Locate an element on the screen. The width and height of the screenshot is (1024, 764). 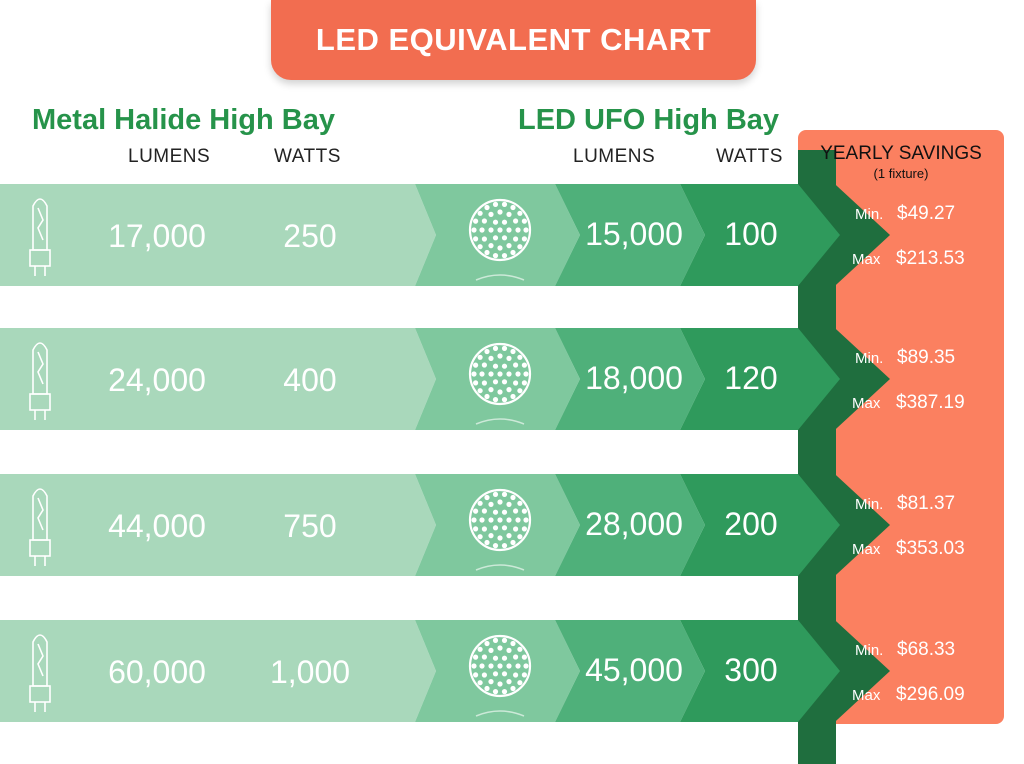
led-ufo-header: LED UFO High Bay is located at coordinates (649, 120).